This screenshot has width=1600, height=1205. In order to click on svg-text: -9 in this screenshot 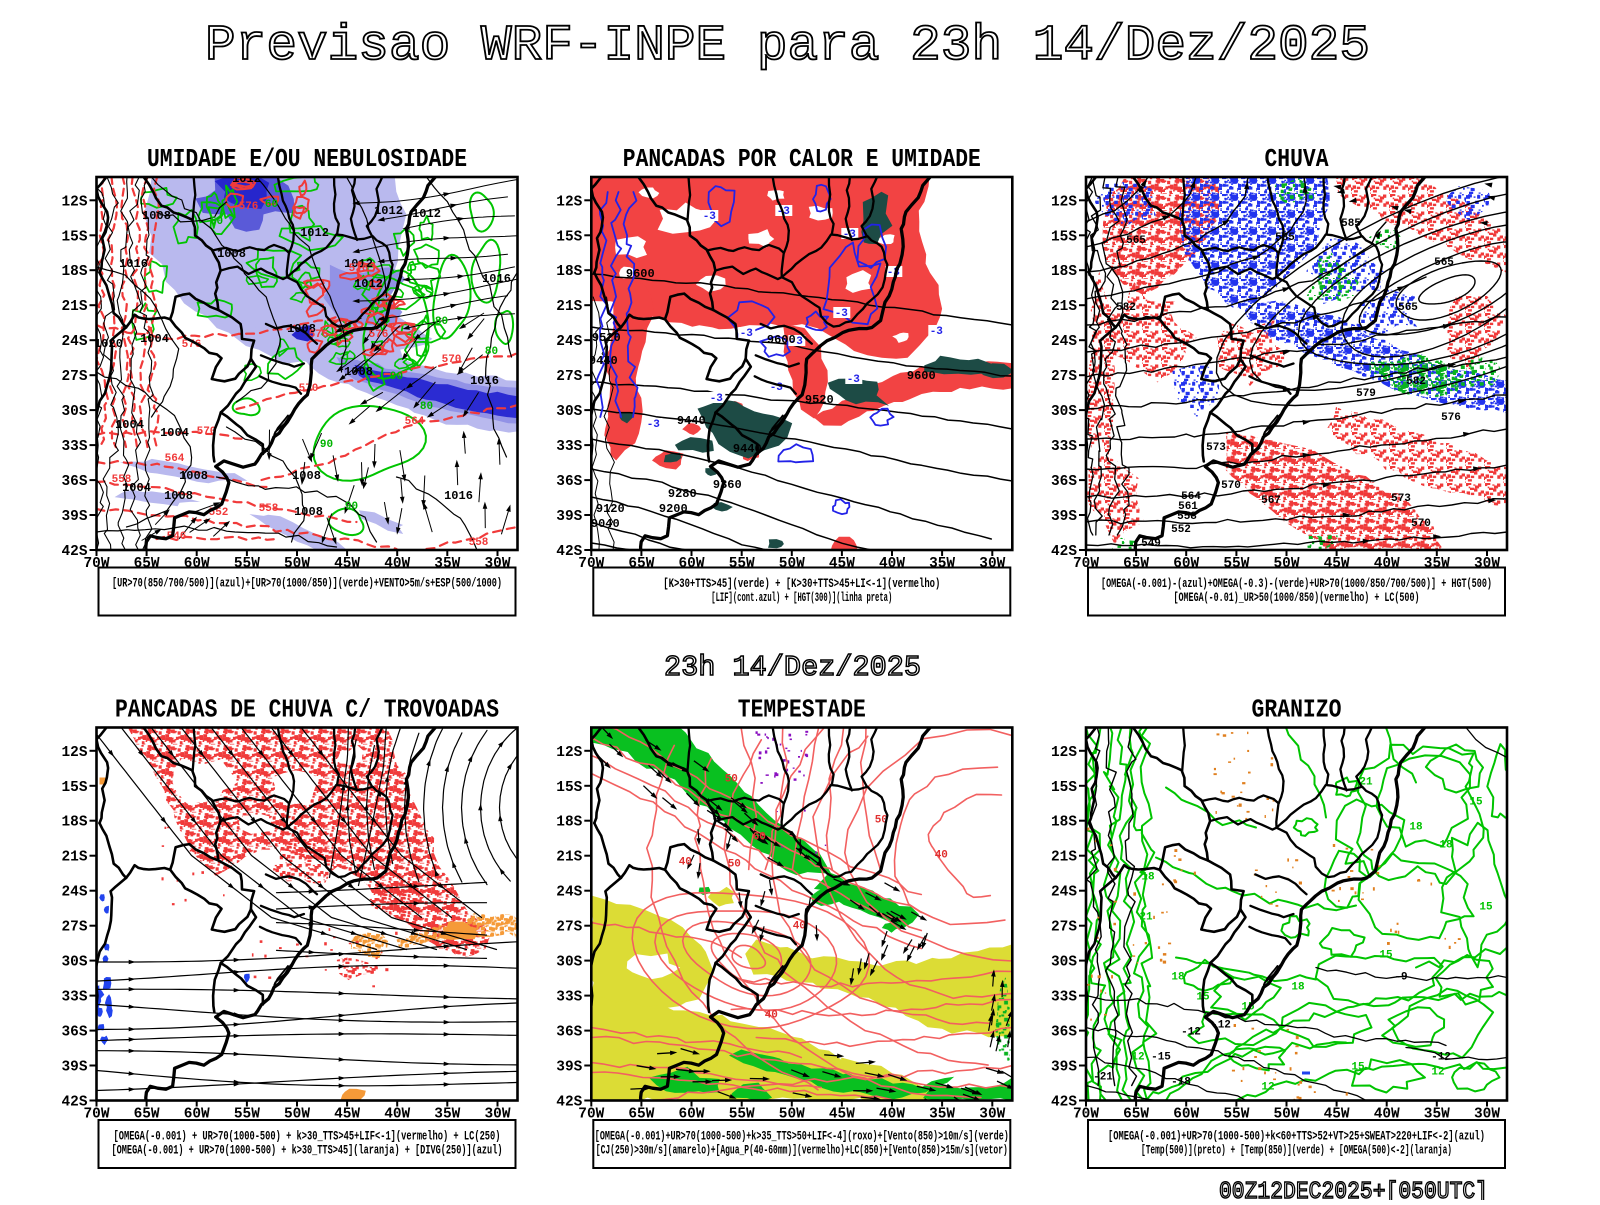, I will do `click(1400, 978)`.